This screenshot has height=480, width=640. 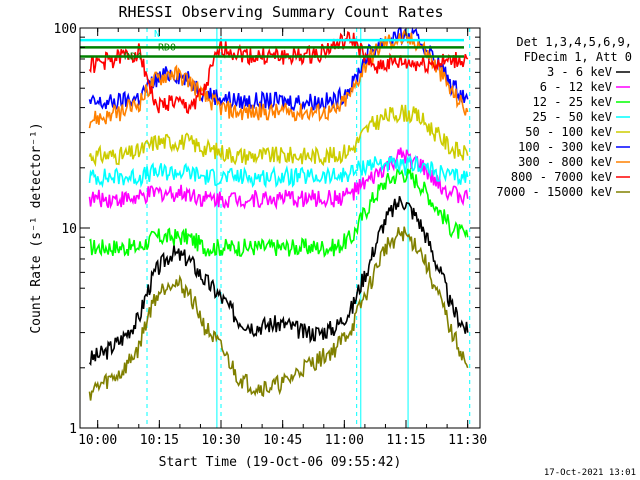 What do you see at coordinates (69, 229) in the screenshot?
I see `y-tick-label: 10` at bounding box center [69, 229].